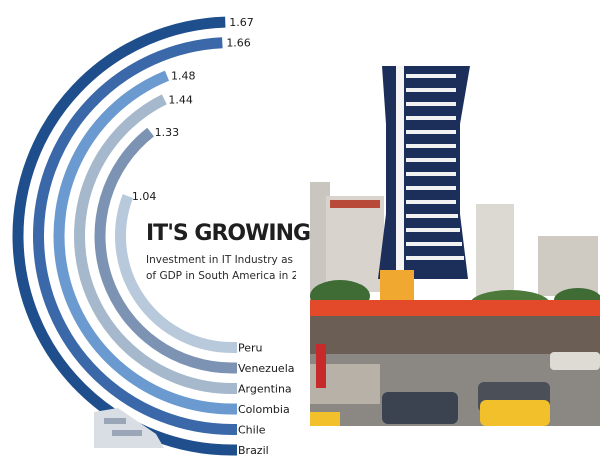 The height and width of the screenshot is (469, 600). I want to click on arc-bar-venezuela, so click(165, 250).